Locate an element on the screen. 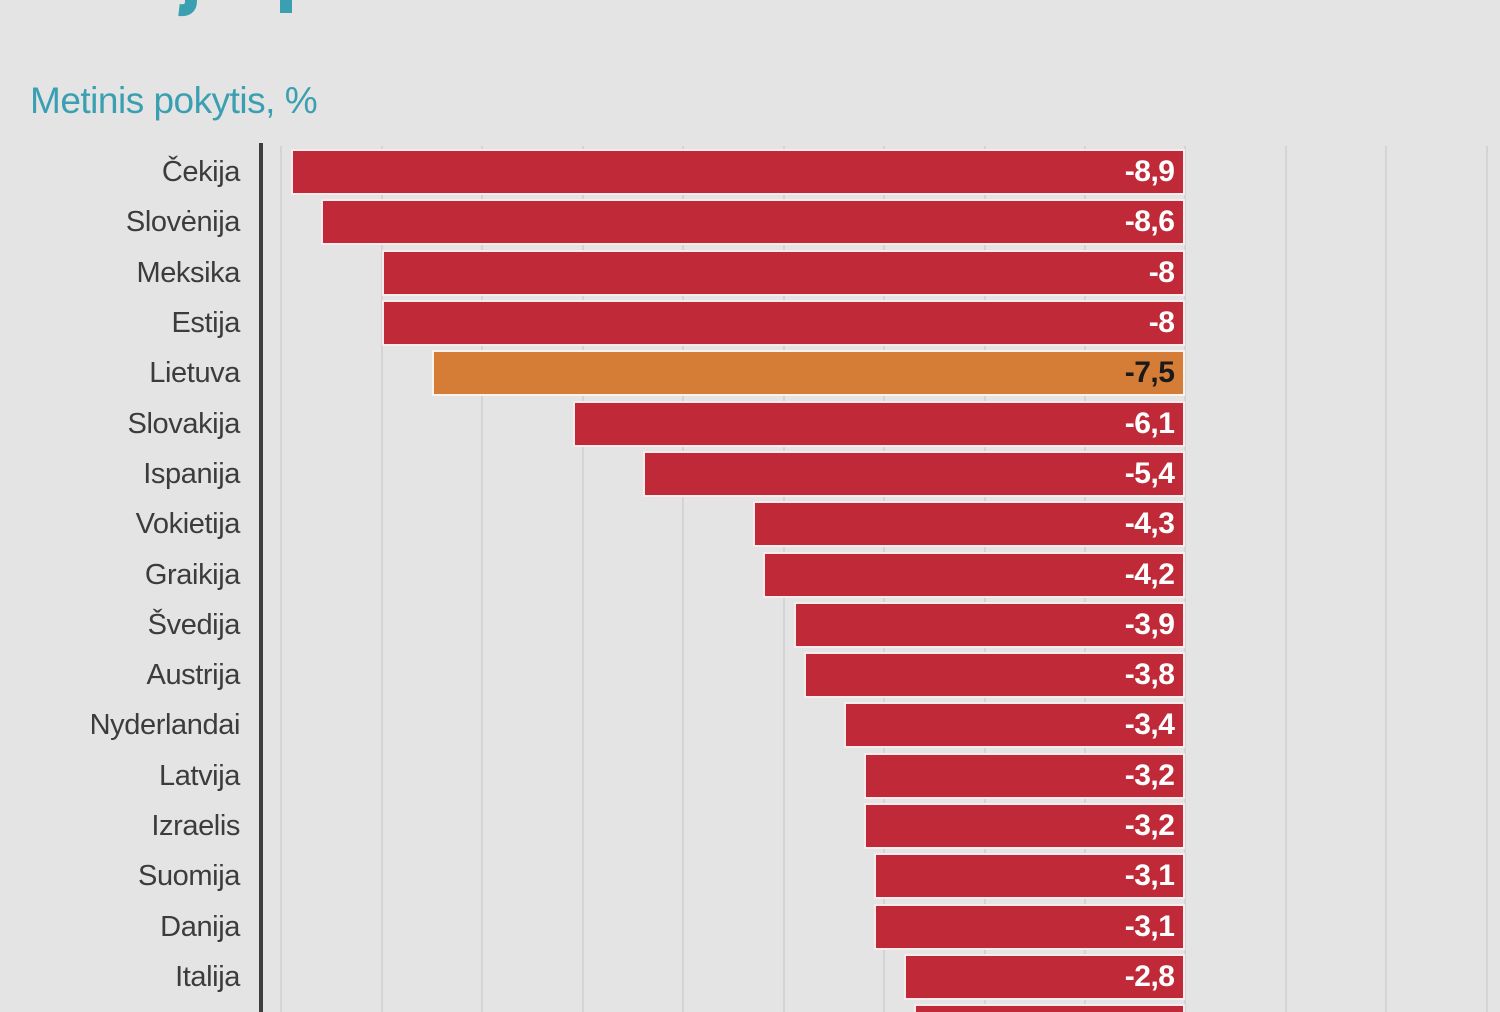 The image size is (1500, 1012). chart-row: Slovakija -6,1 is located at coordinates (750, 424).